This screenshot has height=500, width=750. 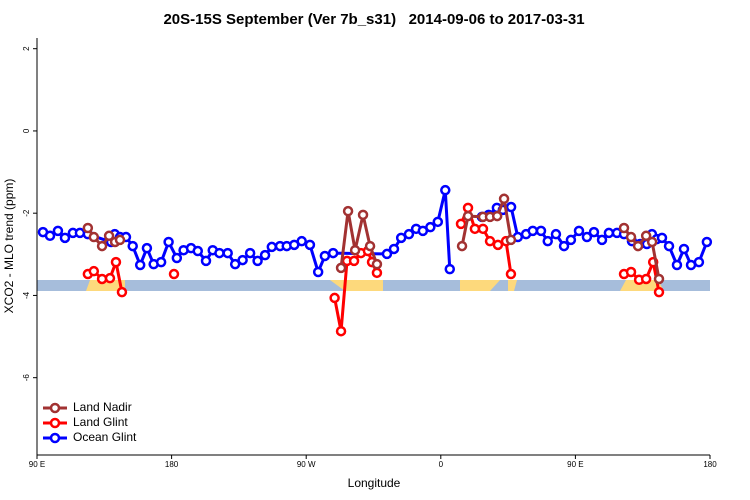 I want to click on x-axis-label: Longitude, so click(x=374, y=483).